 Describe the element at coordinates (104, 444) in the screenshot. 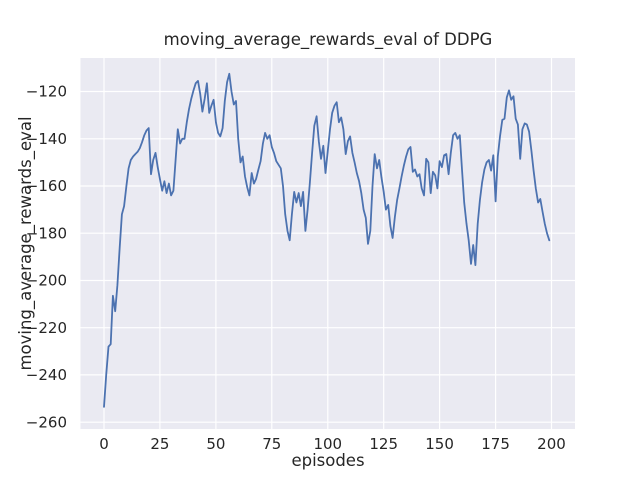

I see `x-tick-label: 0` at that location.